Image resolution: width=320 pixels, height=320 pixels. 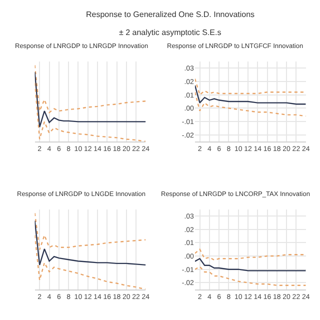 What do you see at coordinates (170, 32) in the screenshot?
I see `text: ± 2 analytic asymptotic S.E.s` at bounding box center [170, 32].